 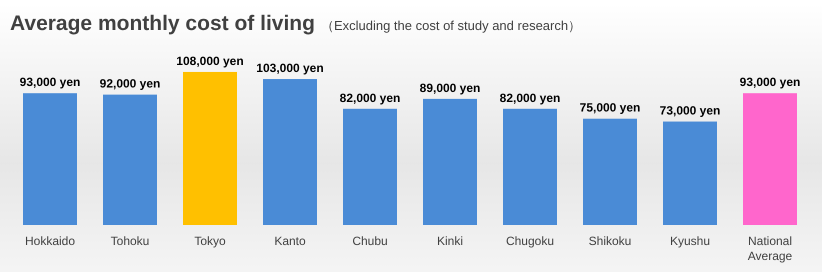 I want to click on x-tick-label: Shikoku, so click(x=610, y=241).